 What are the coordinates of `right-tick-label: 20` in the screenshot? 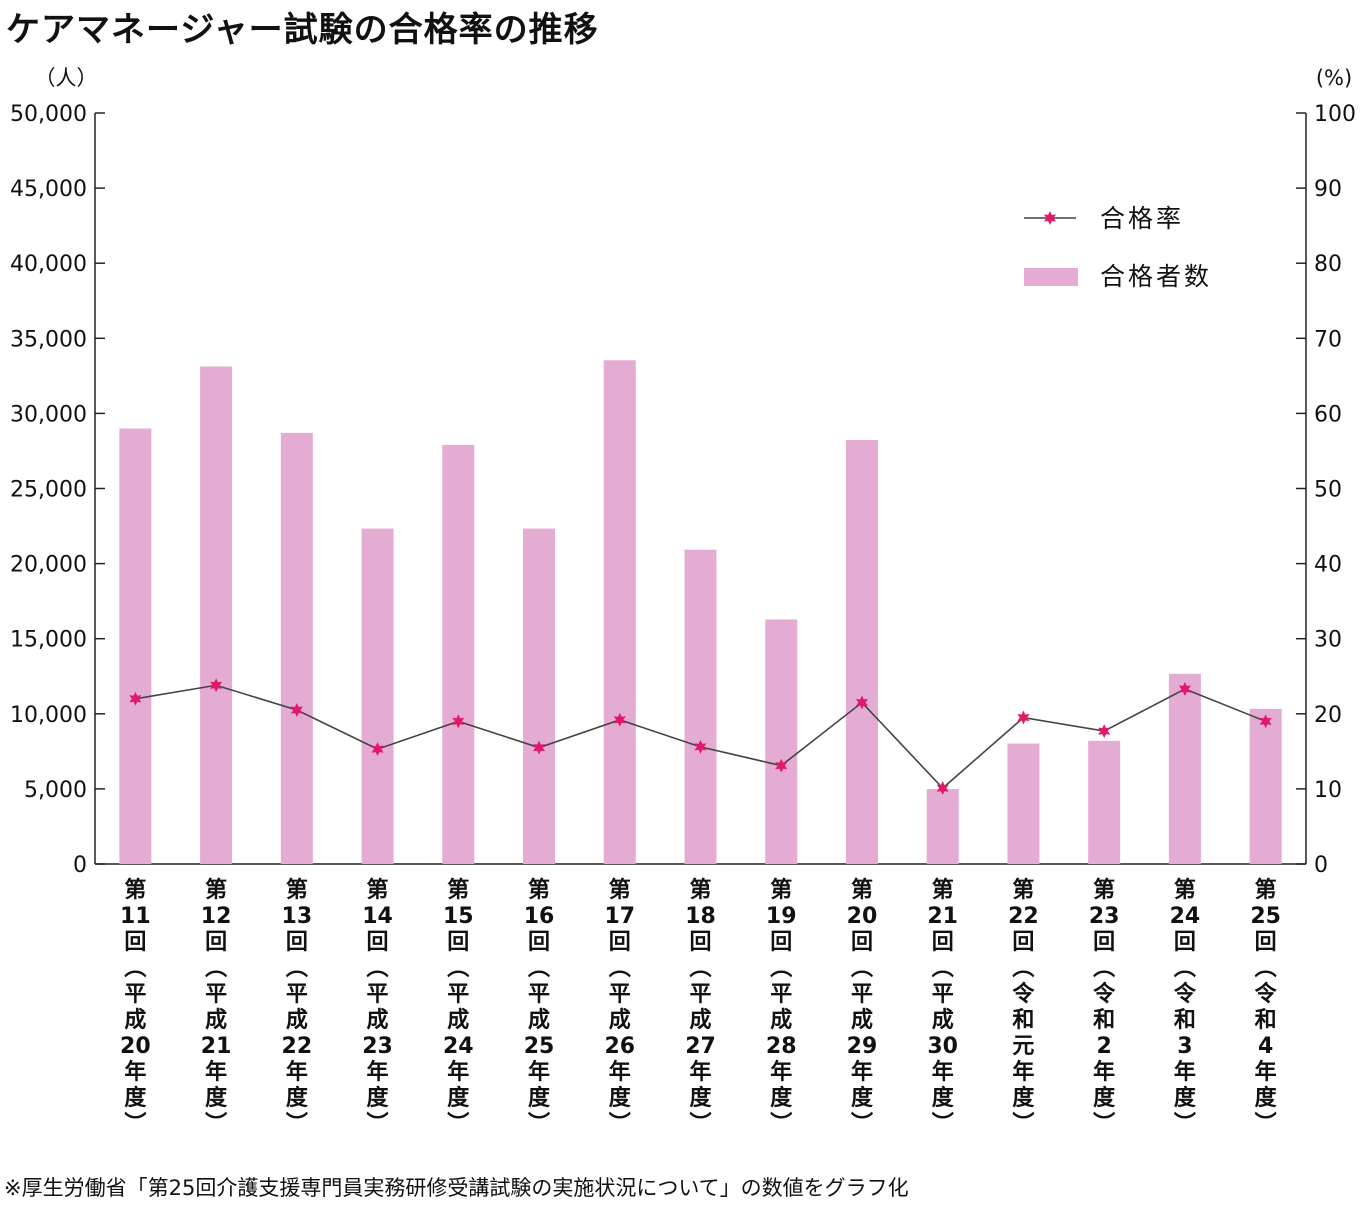 It's located at (1328, 715).